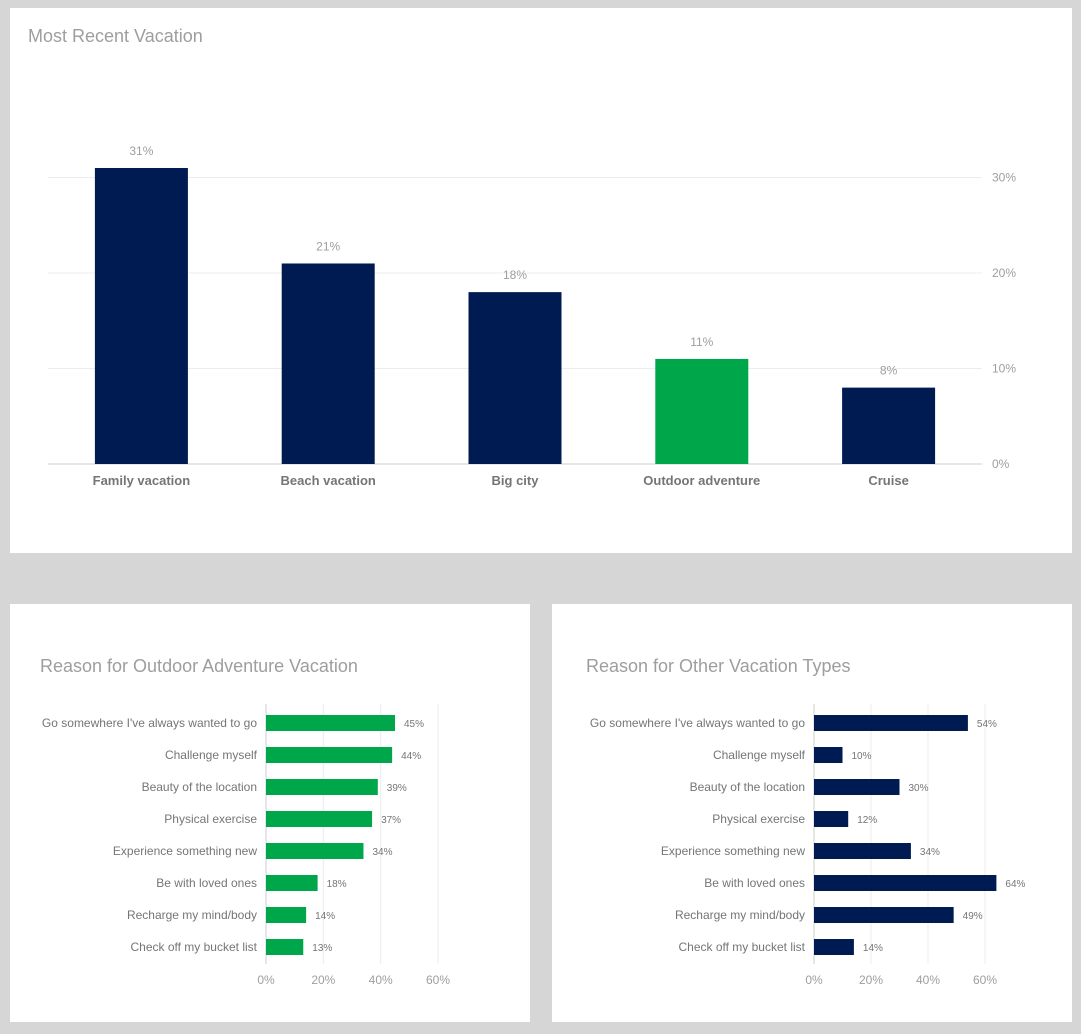 The width and height of the screenshot is (1081, 1034). What do you see at coordinates (701, 342) in the screenshot?
I see `value-label: 11%` at bounding box center [701, 342].